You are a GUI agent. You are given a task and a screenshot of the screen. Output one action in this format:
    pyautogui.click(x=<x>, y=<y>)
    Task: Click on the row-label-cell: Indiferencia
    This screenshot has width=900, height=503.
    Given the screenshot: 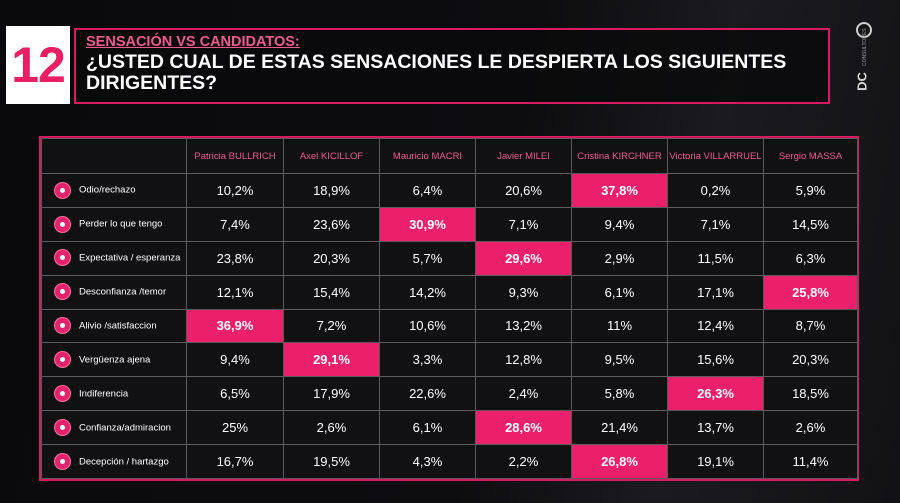 What is the action you would take?
    pyautogui.click(x=114, y=394)
    